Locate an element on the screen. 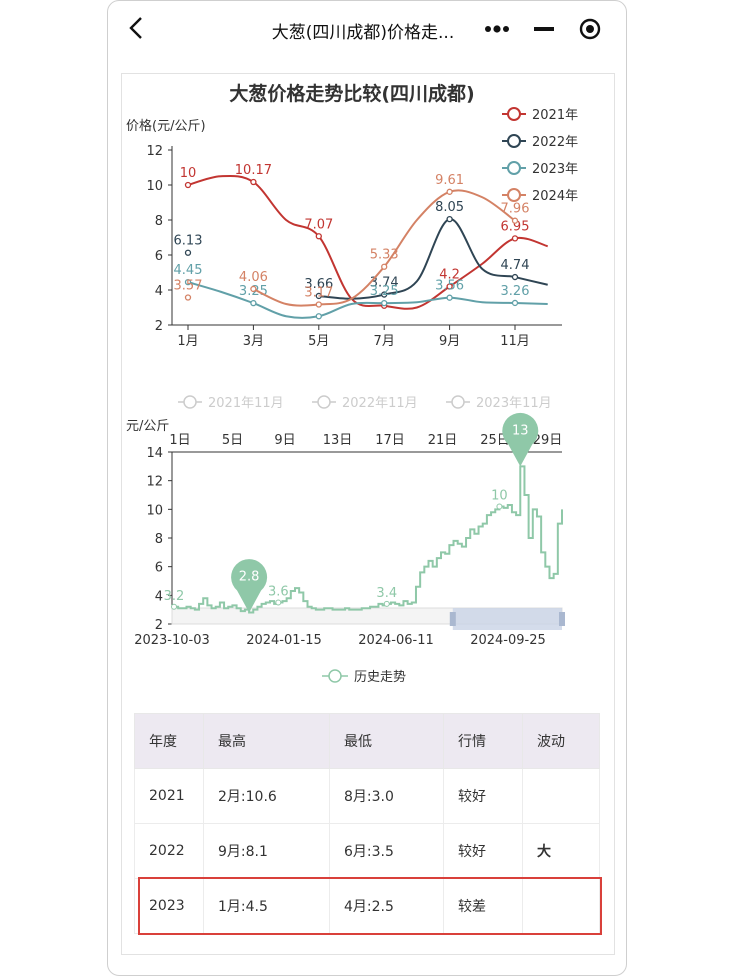 This screenshot has width=732, height=976. x-tick-label: 11月 is located at coordinates (515, 341).